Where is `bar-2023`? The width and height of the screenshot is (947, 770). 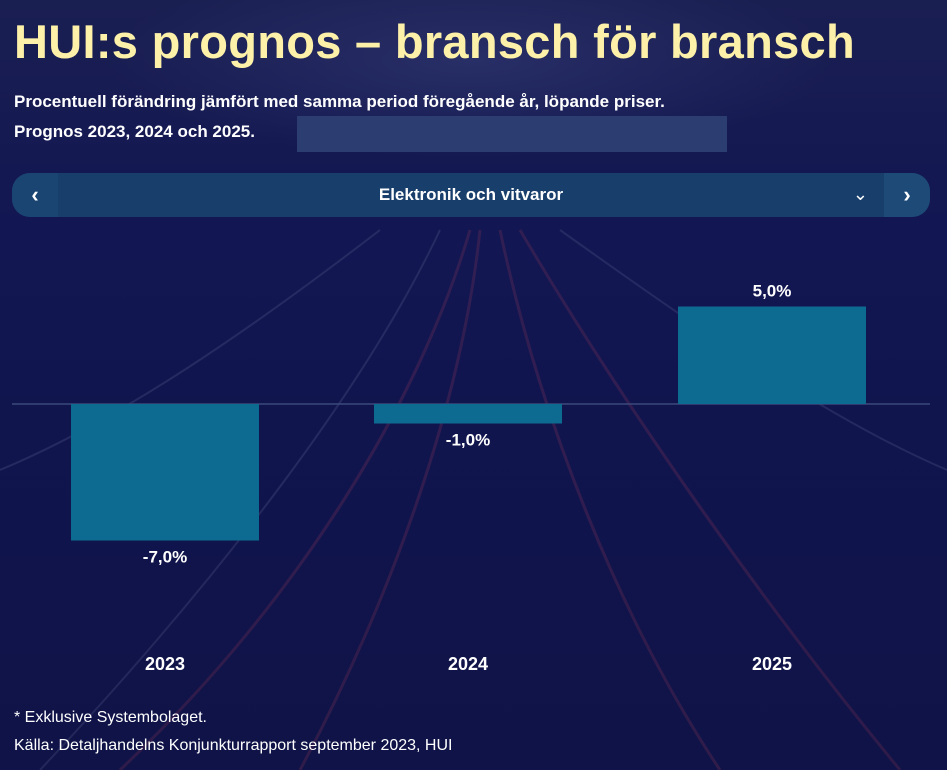 bar-2023 is located at coordinates (165, 472).